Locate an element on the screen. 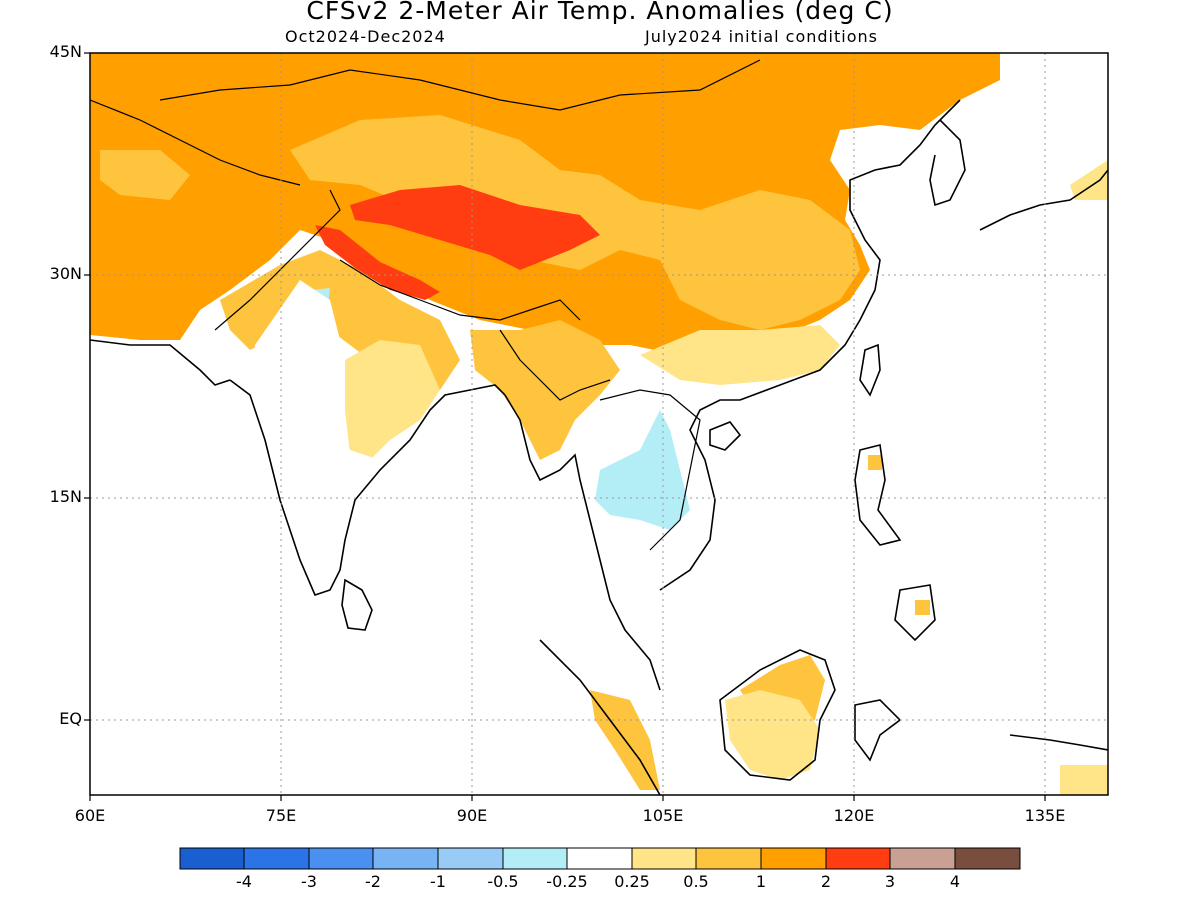  colorbar is located at coordinates (600, 858).